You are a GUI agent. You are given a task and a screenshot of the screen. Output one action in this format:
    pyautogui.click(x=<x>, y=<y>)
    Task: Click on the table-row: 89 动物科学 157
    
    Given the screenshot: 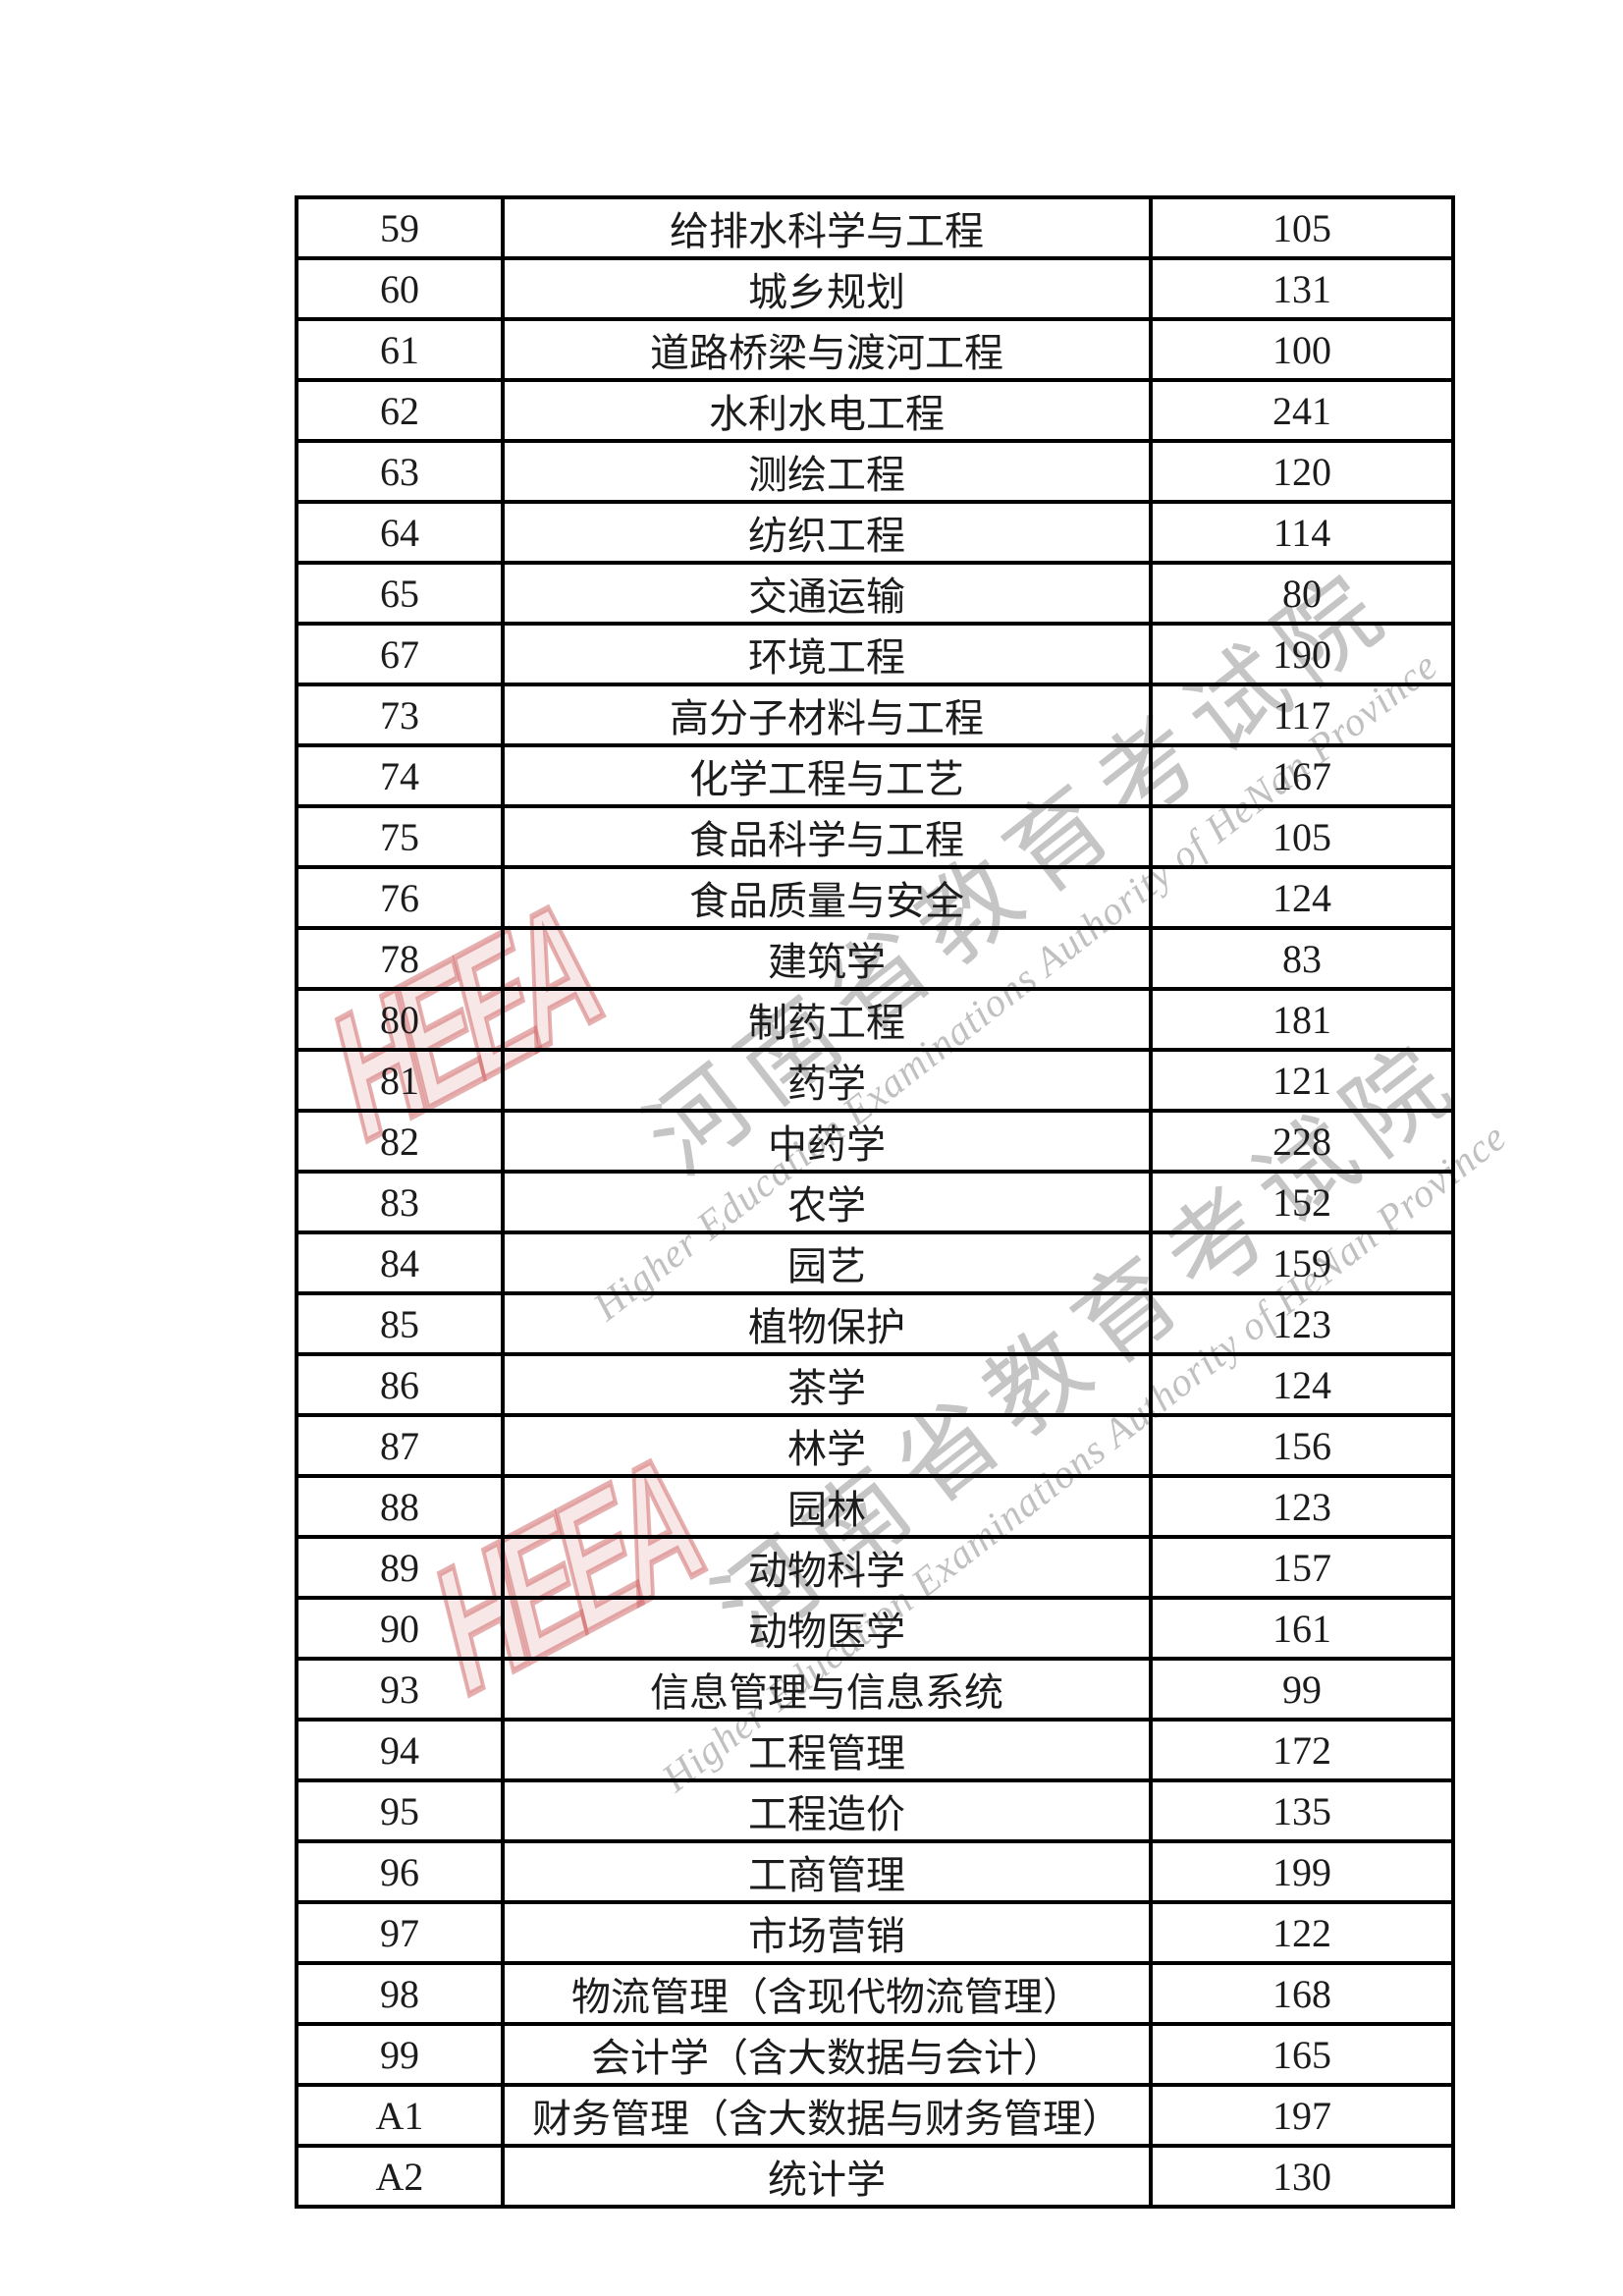 What is the action you would take?
    pyautogui.click(x=875, y=1567)
    